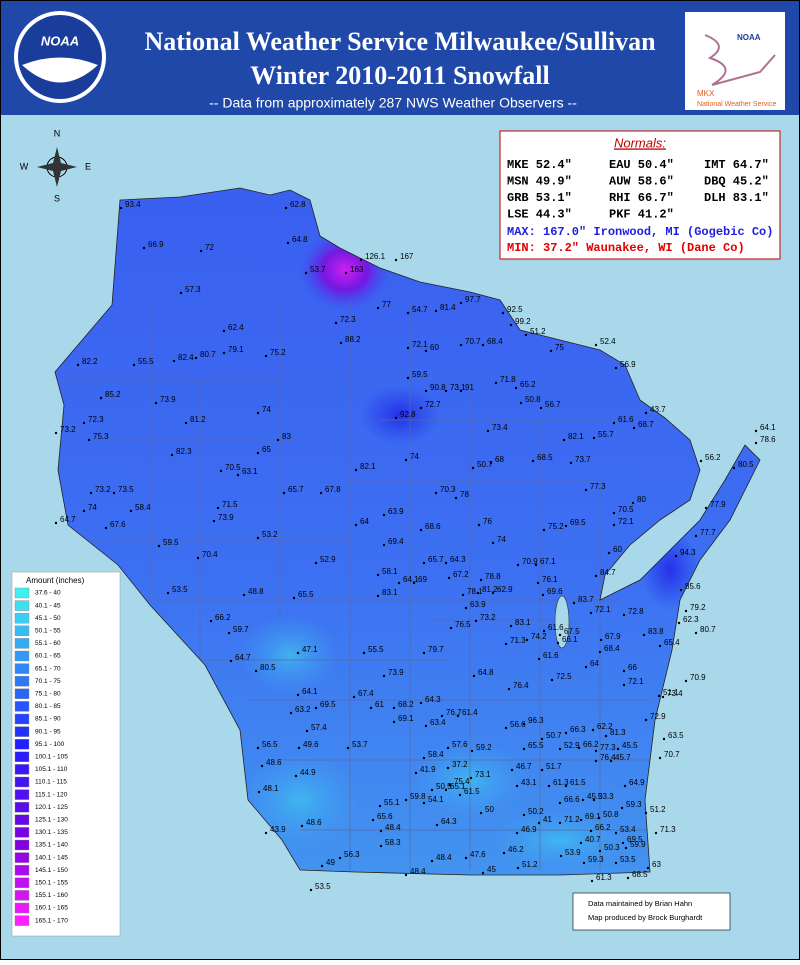 This screenshot has height=965, width=800. I want to click on station-value: 51.2, so click(658, 809).